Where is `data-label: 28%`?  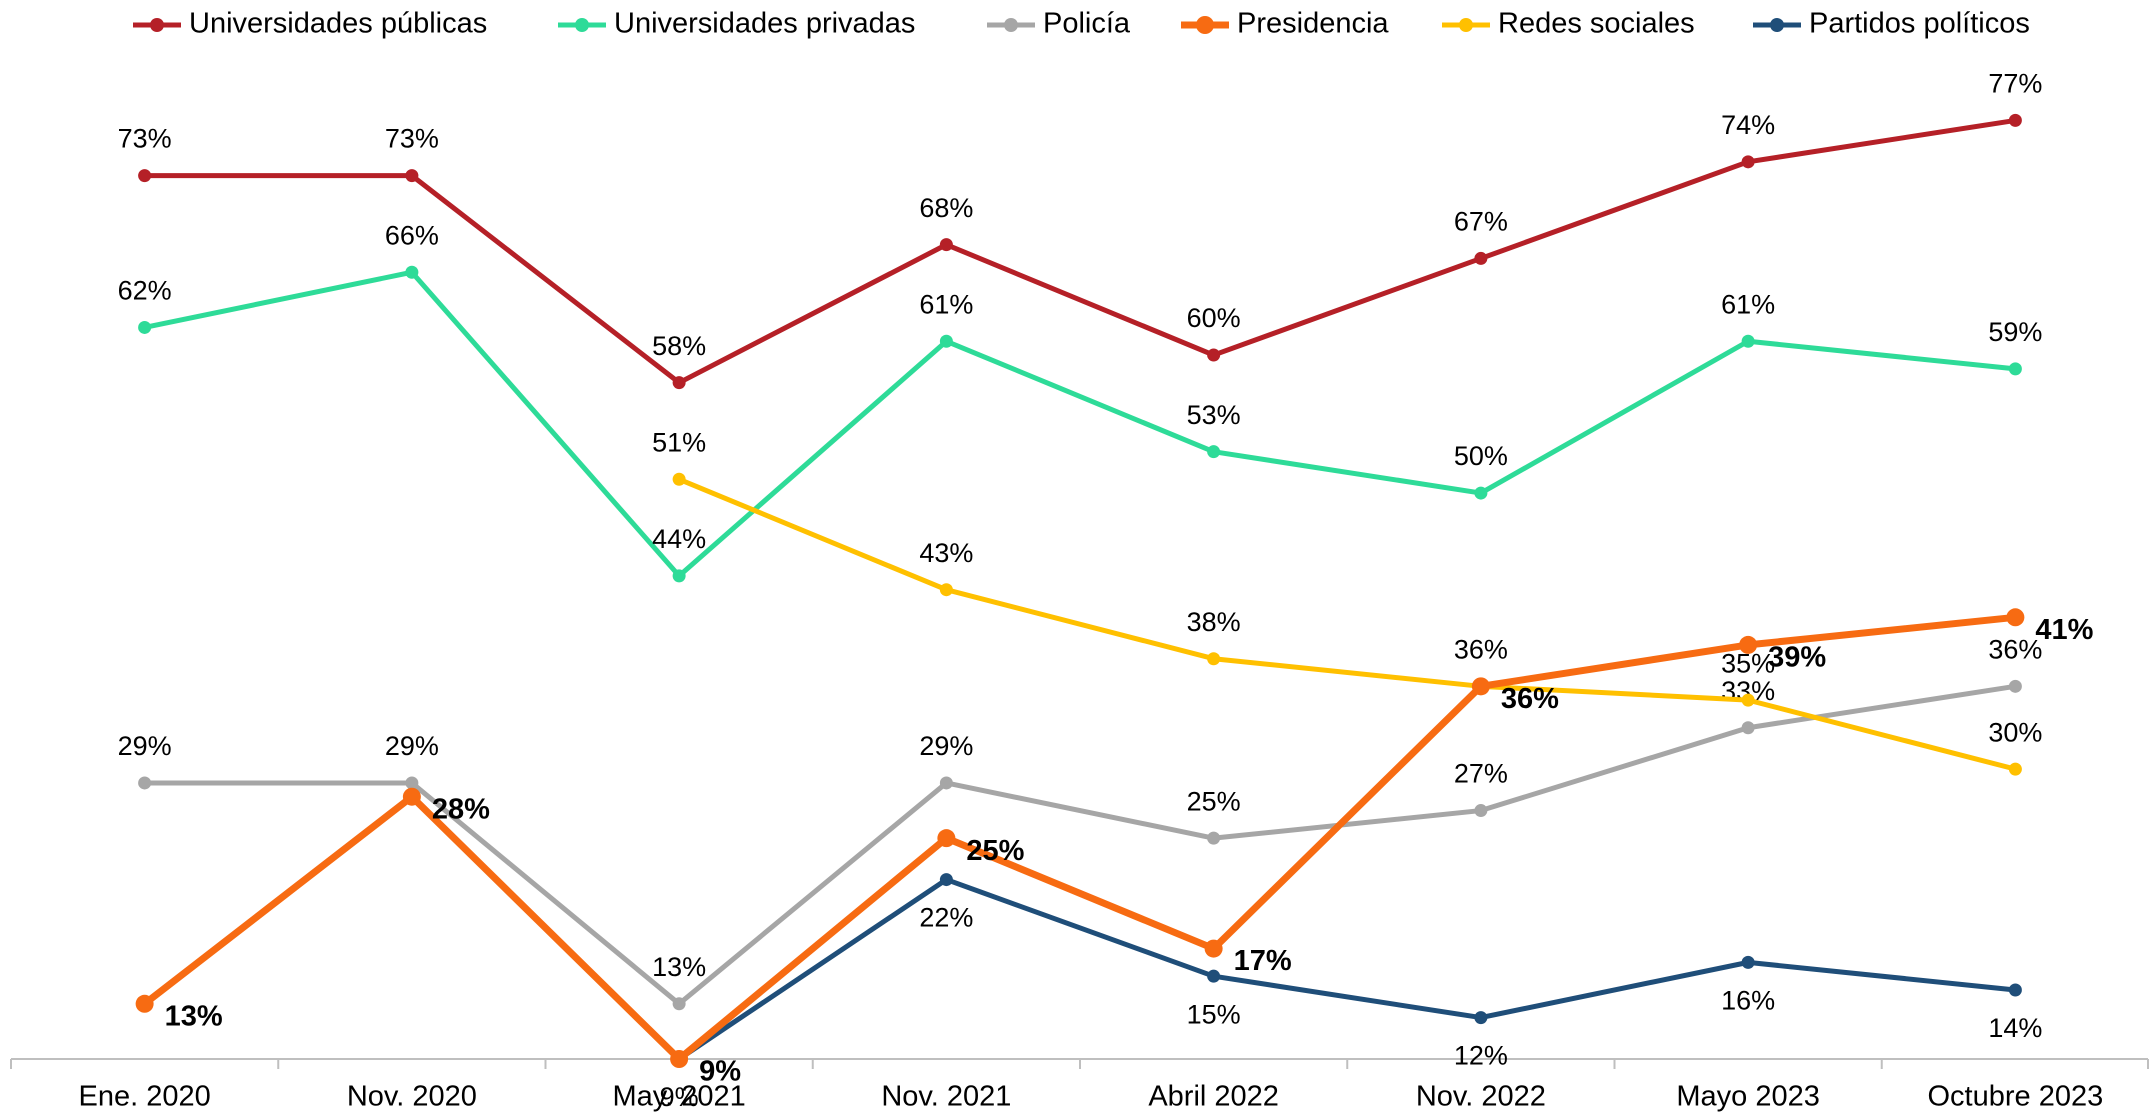
data-label: 28% is located at coordinates (461, 809).